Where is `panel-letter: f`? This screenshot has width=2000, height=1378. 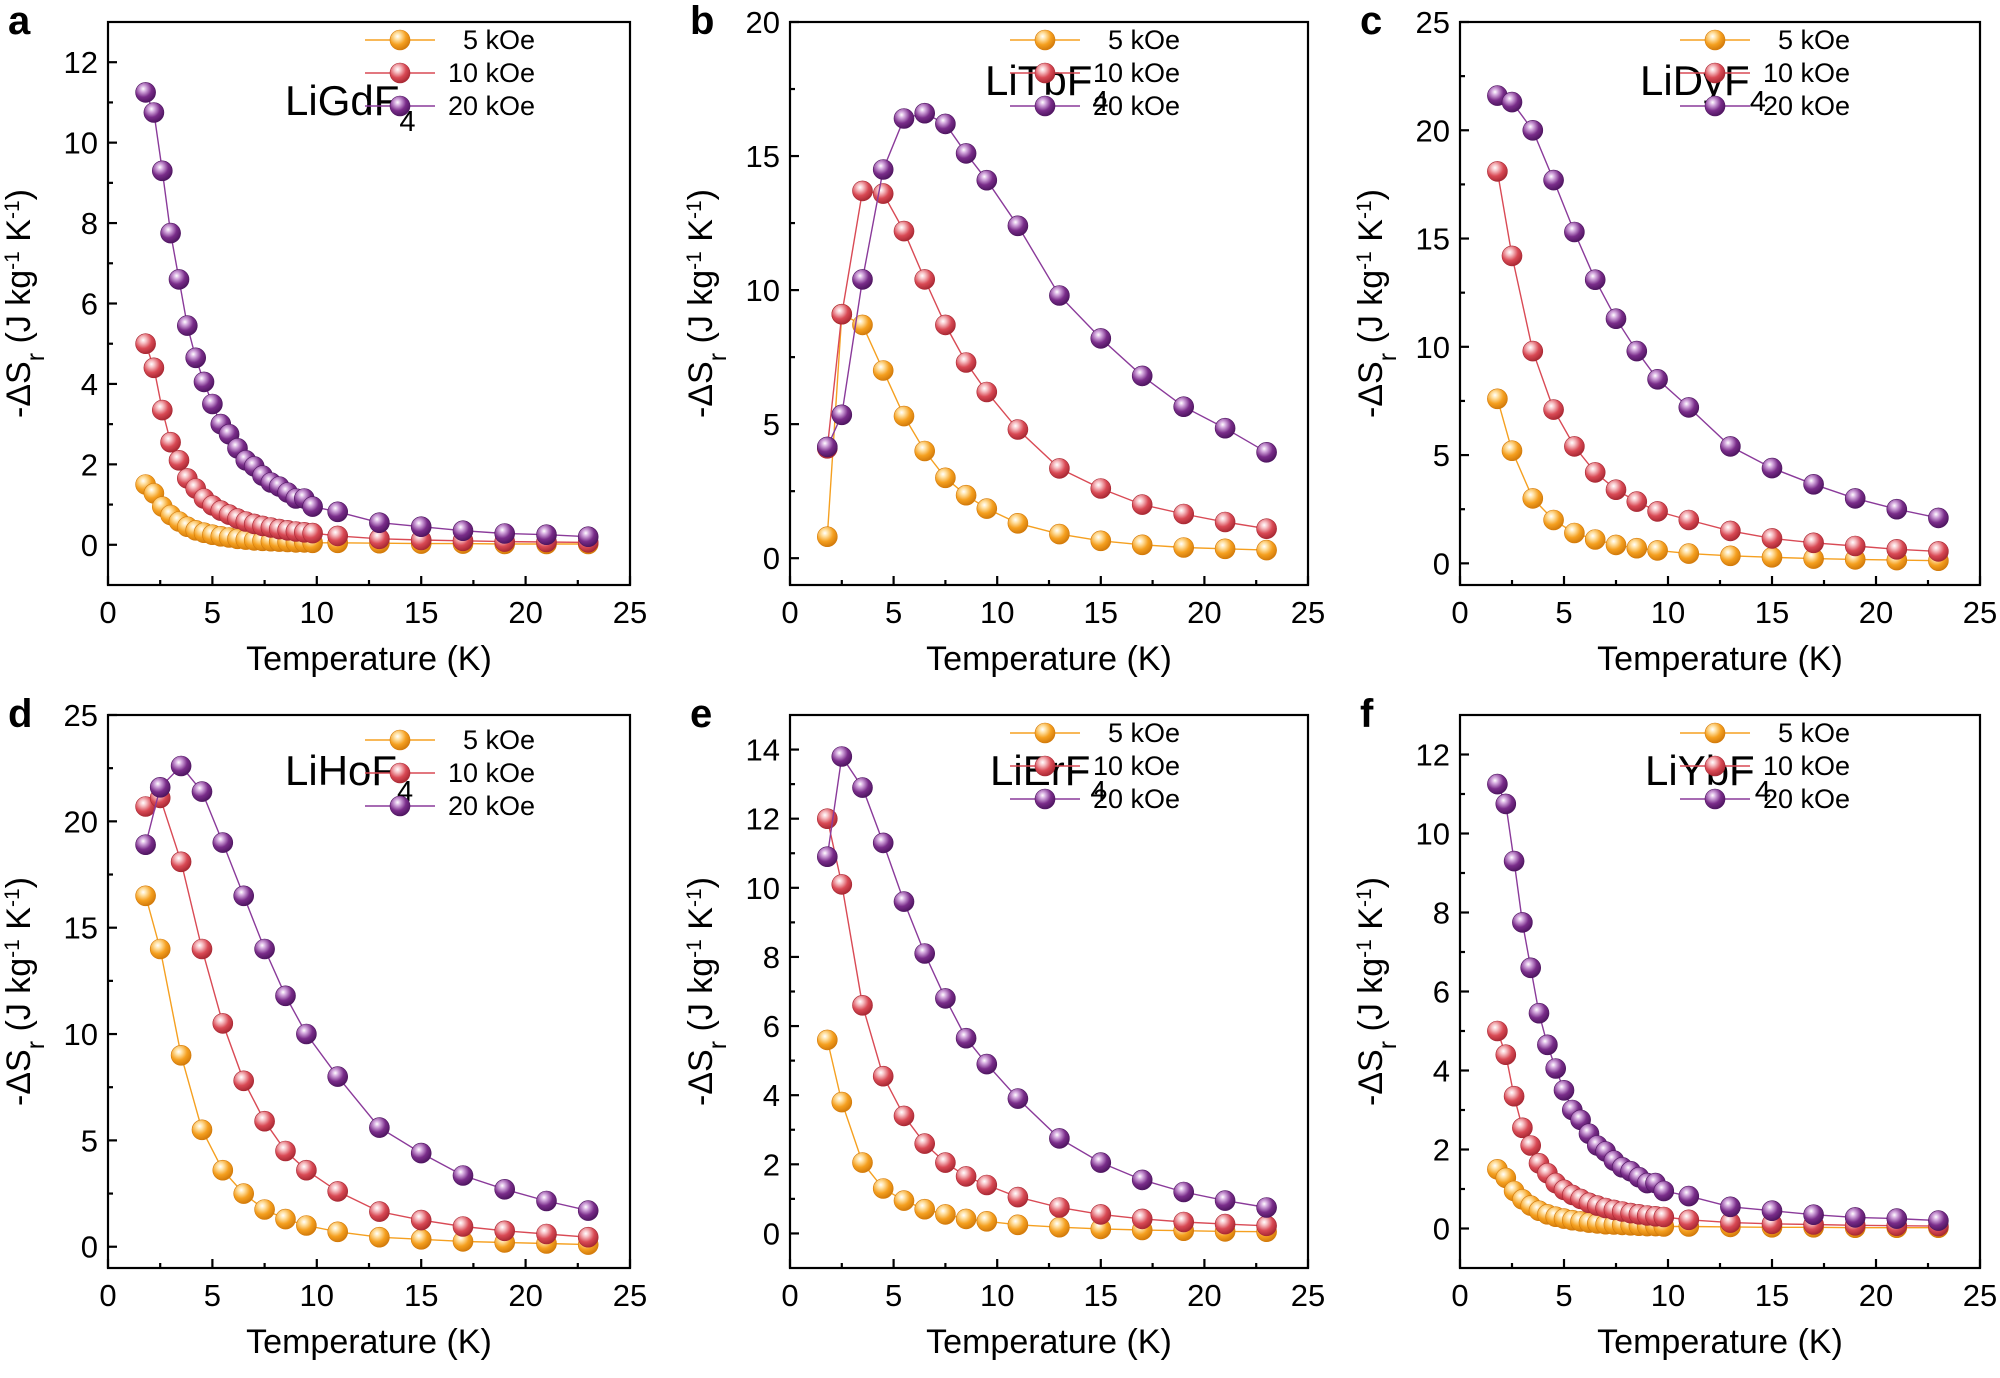
panel-letter: f is located at coordinates (1367, 714).